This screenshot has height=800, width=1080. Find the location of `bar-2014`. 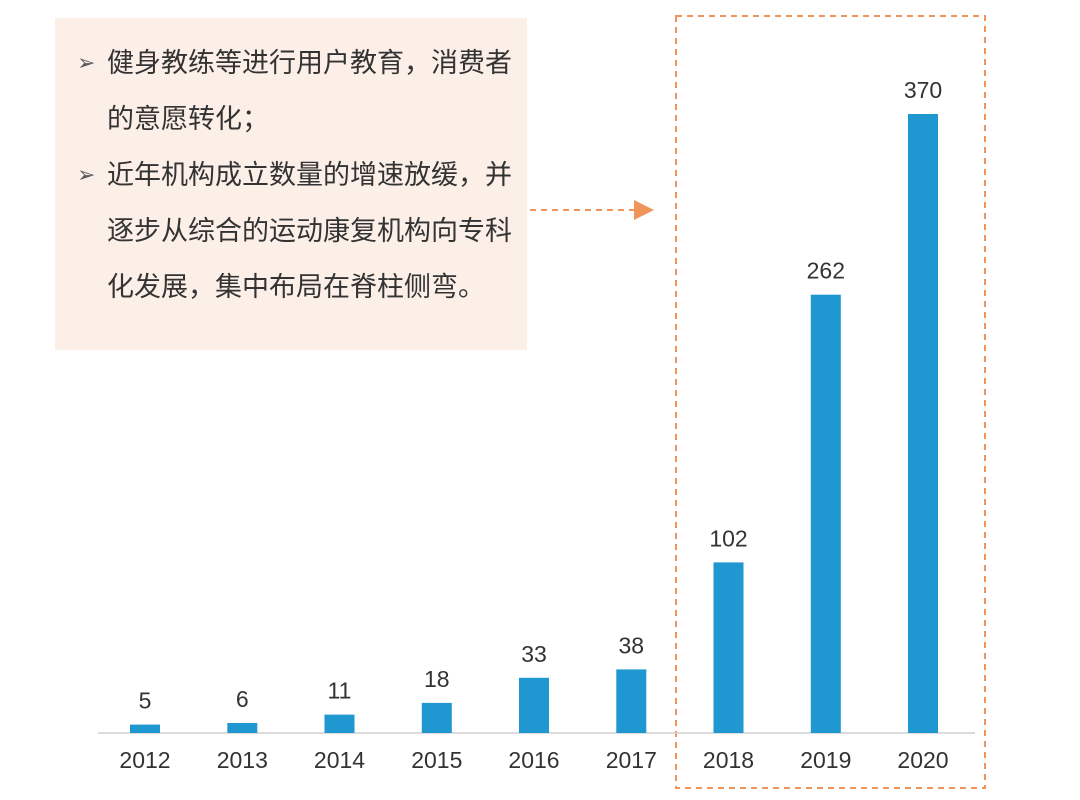

bar-2014 is located at coordinates (339, 723).